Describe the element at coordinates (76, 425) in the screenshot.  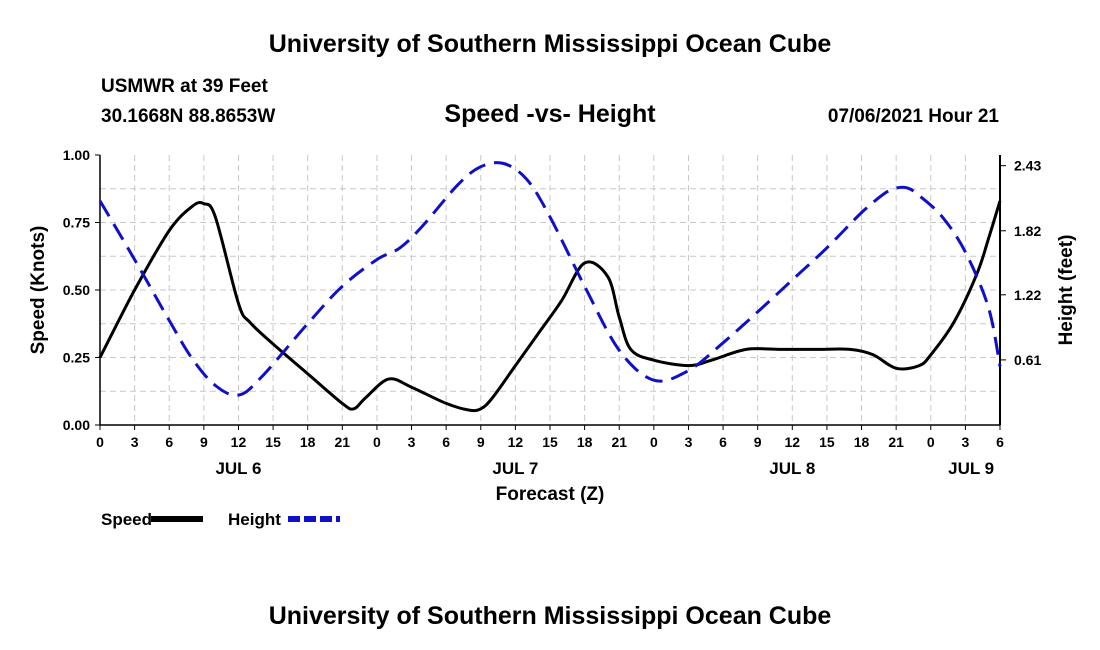
I see `y-tick-label: 0.00` at that location.